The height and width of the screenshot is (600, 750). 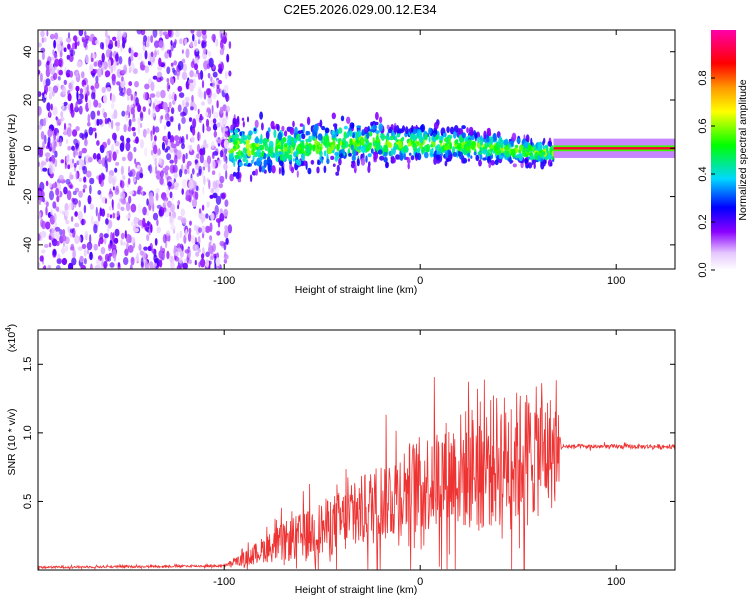 What do you see at coordinates (12, 441) in the screenshot?
I see `bottom-y-axis-title: SNR (10 * v/v)` at bounding box center [12, 441].